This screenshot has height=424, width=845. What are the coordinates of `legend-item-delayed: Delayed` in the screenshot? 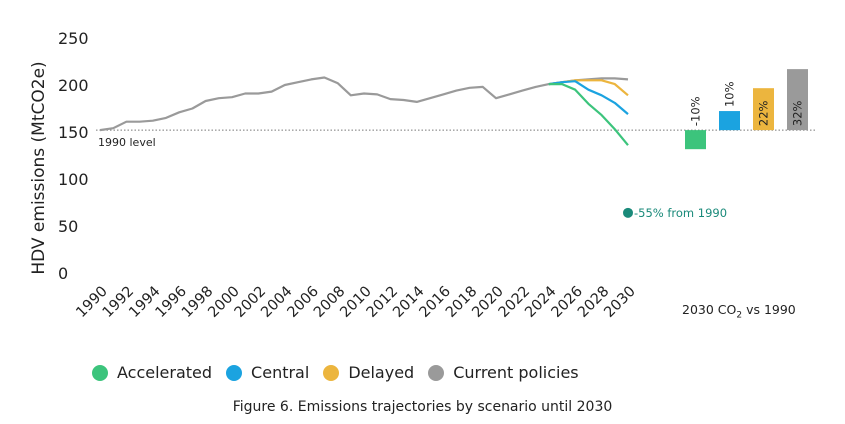 It's located at (368, 372).